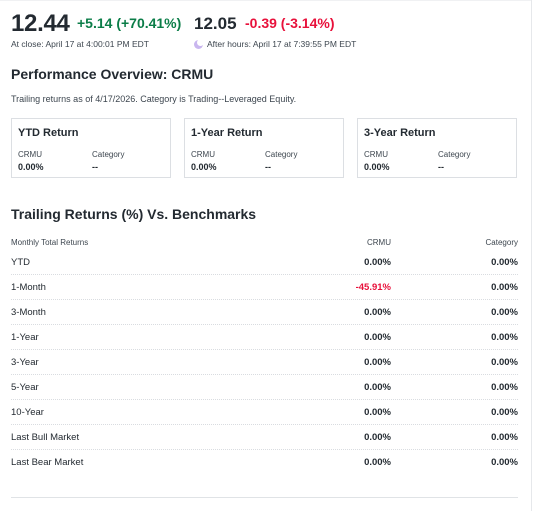 Image resolution: width=537 pixels, height=511 pixels. What do you see at coordinates (40, 23) in the screenshot?
I see `last-price: 12.44` at bounding box center [40, 23].